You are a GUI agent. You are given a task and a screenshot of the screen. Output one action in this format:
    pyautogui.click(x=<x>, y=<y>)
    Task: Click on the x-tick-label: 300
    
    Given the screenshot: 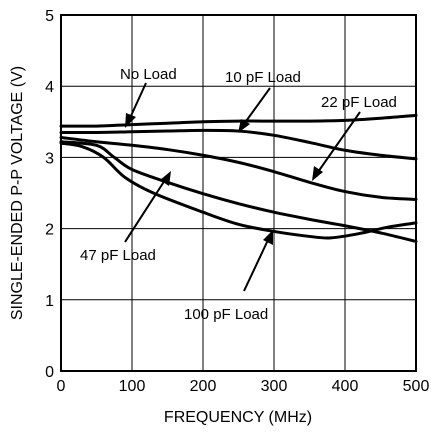 What is the action you would take?
    pyautogui.click(x=274, y=386)
    